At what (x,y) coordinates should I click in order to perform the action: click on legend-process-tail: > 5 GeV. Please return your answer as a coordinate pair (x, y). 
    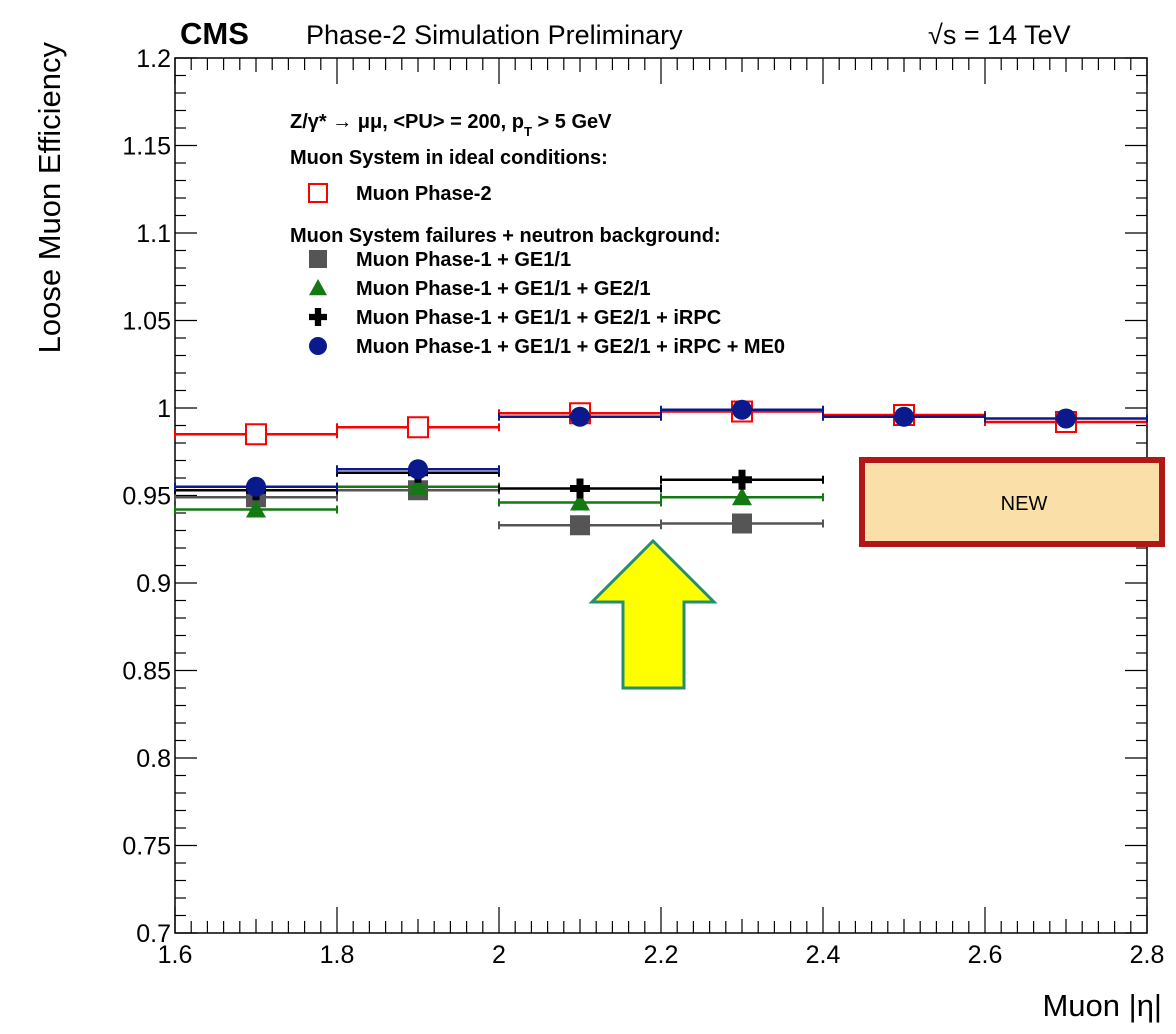
    Looking at the image, I should click on (572, 122).